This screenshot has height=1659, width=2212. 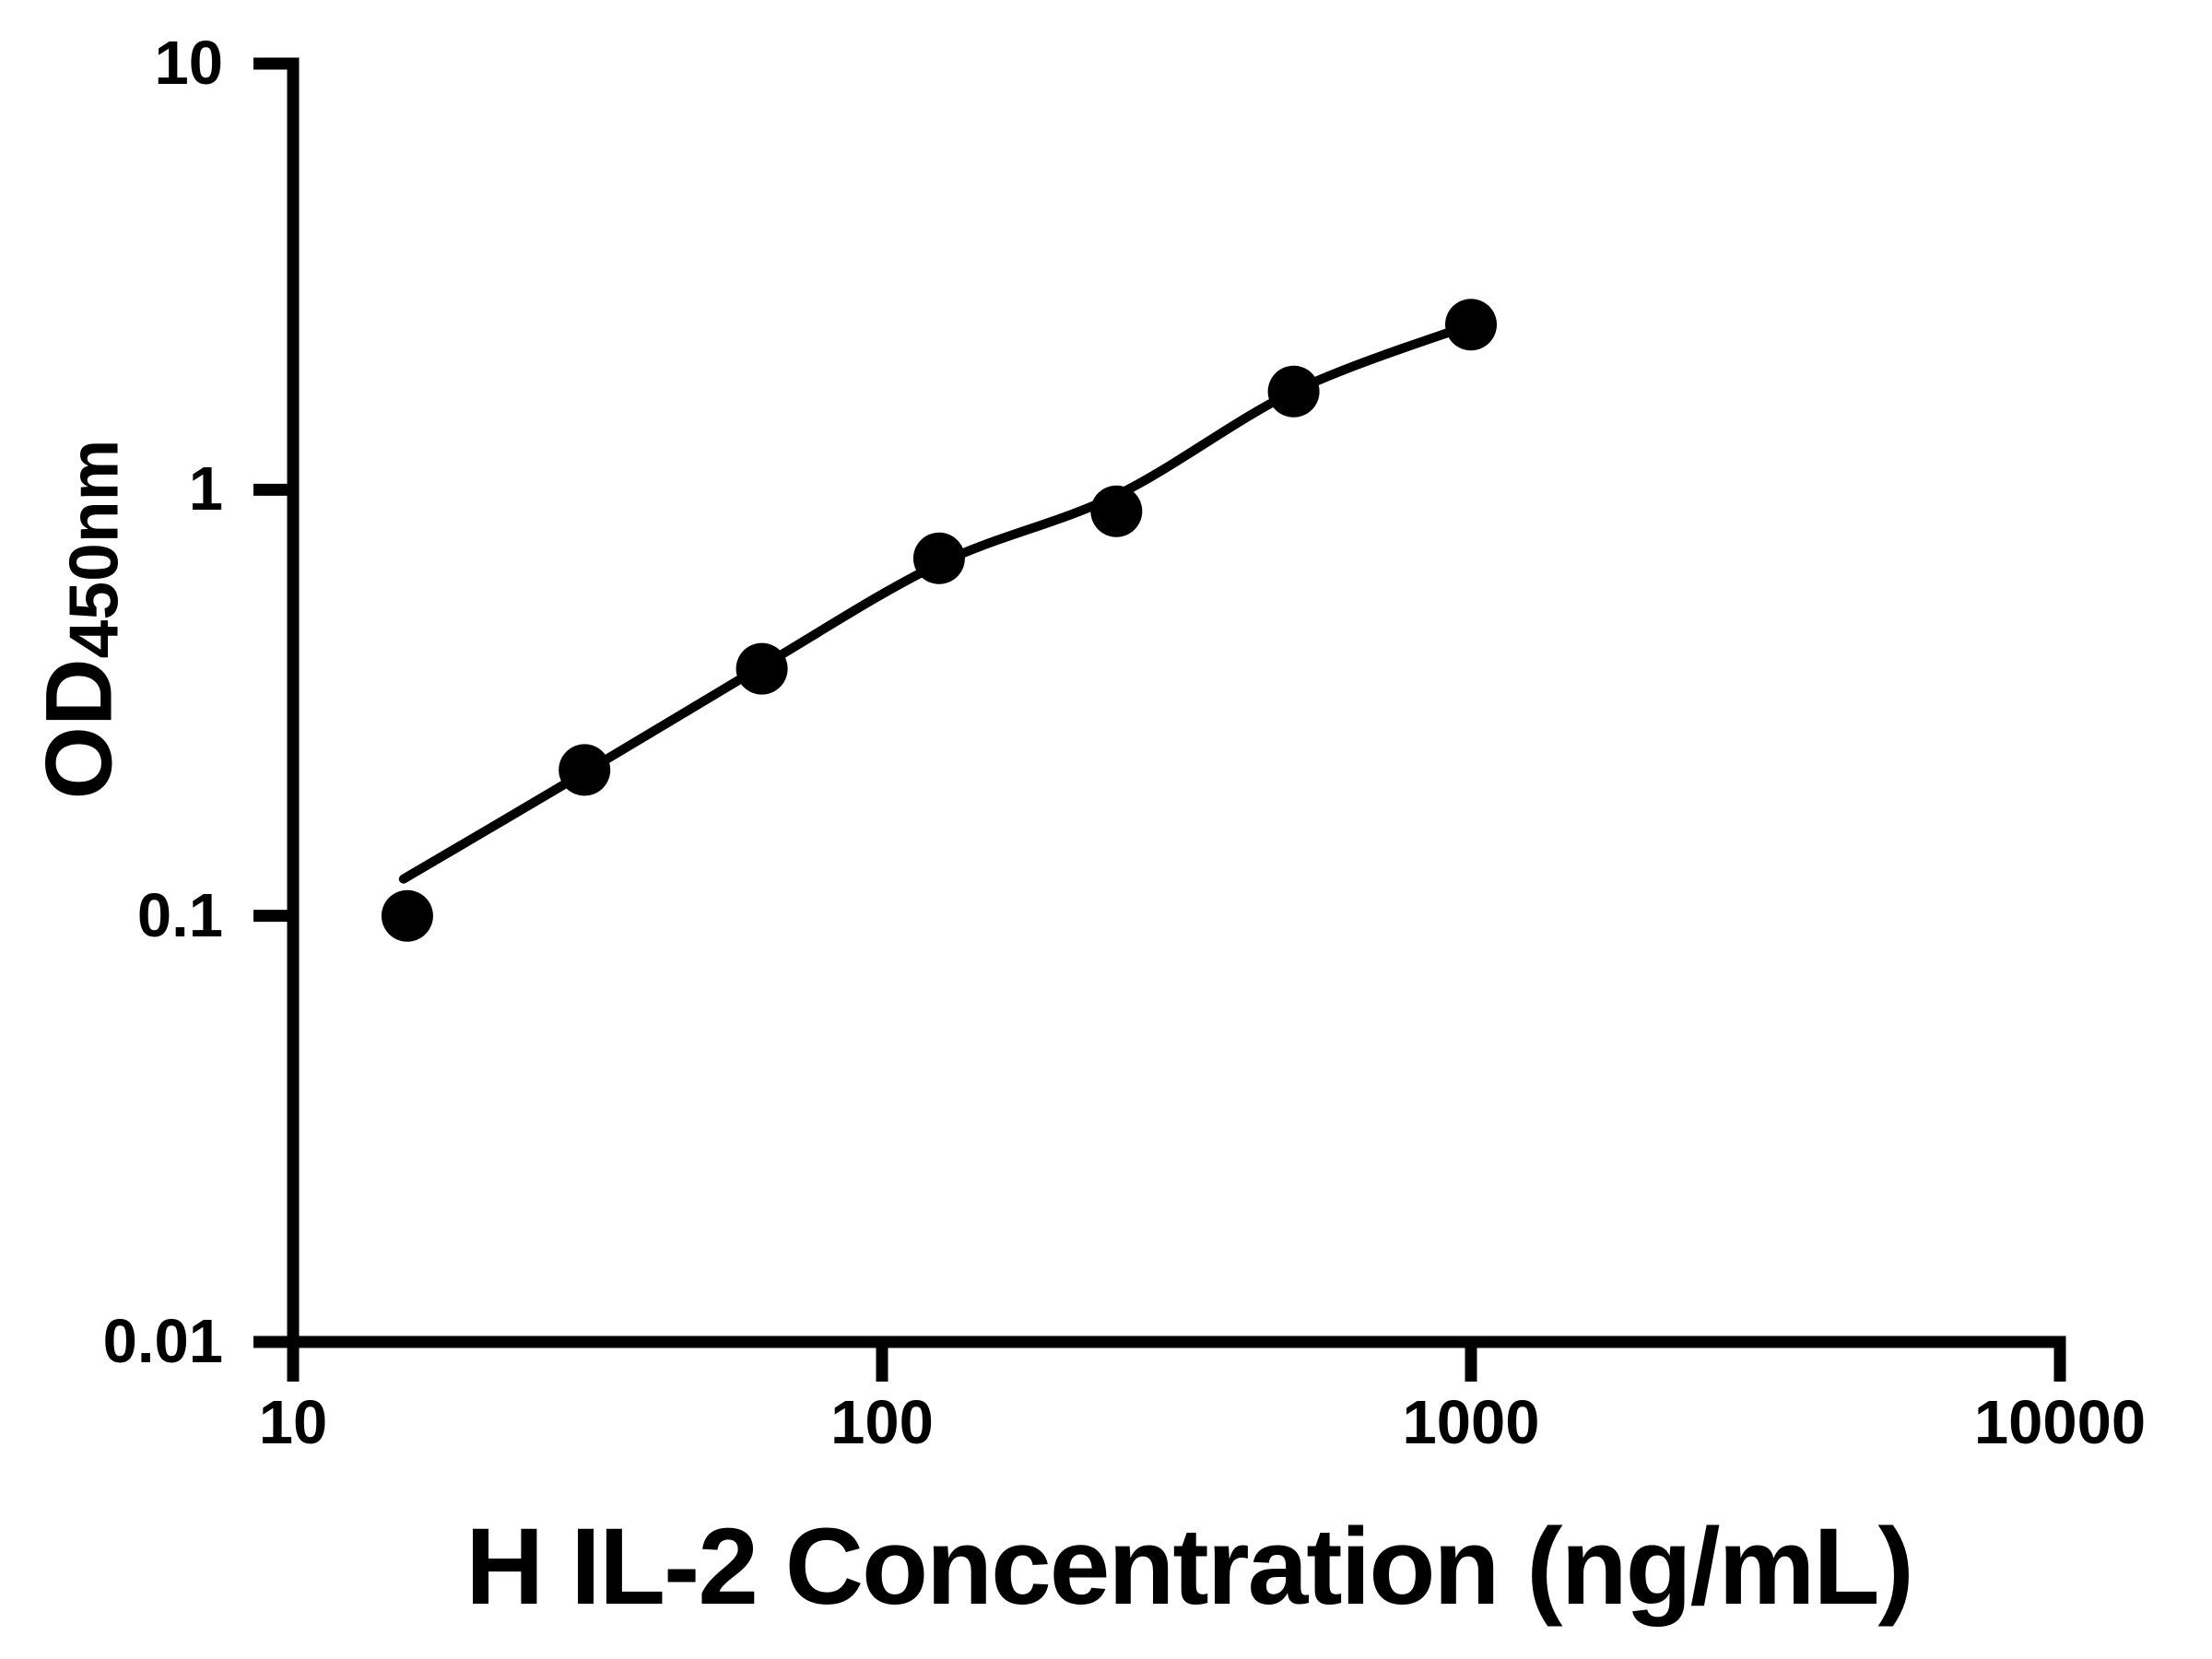 What do you see at coordinates (162, 1341) in the screenshot?
I see `y-tick-label: 0.01` at bounding box center [162, 1341].